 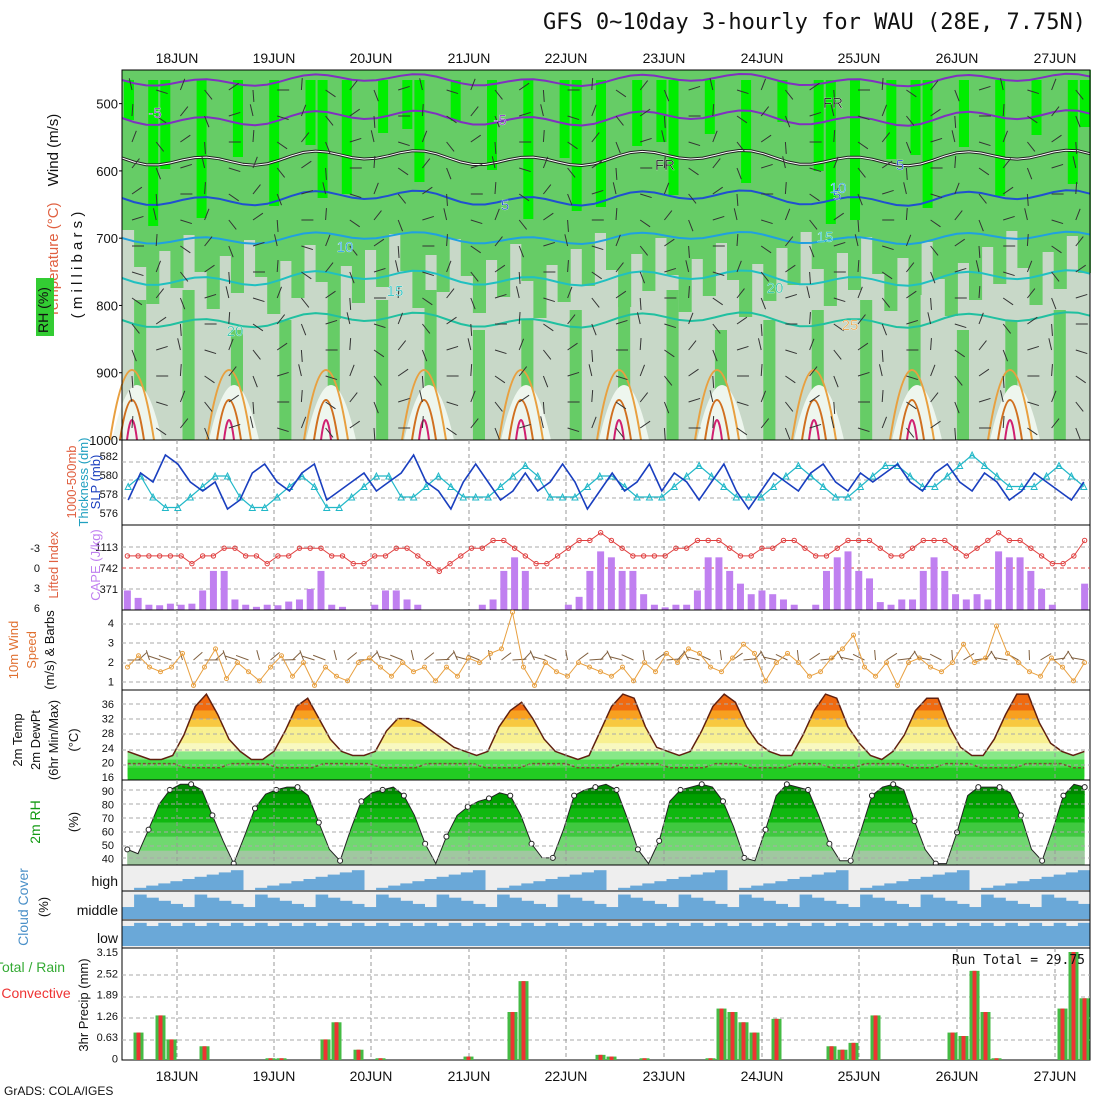 I want to click on dewpoint-line, so click(x=606, y=765).